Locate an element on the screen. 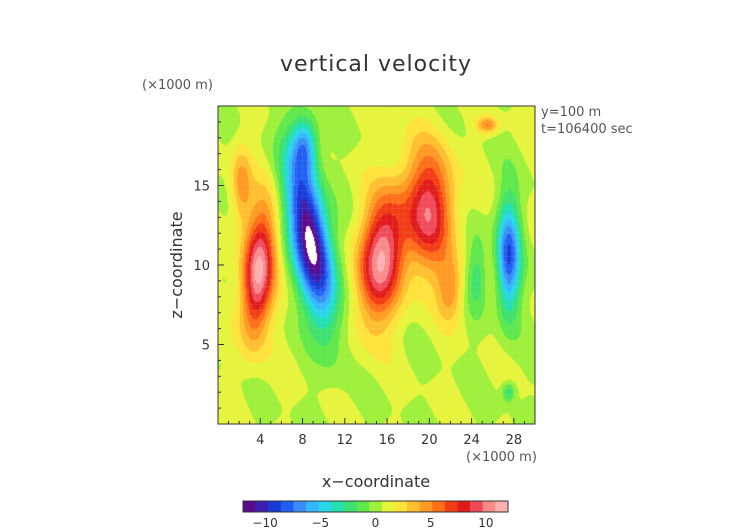 Image resolution: width=752 pixels, height=532 pixels. x-tick-label: 16 is located at coordinates (387, 440).